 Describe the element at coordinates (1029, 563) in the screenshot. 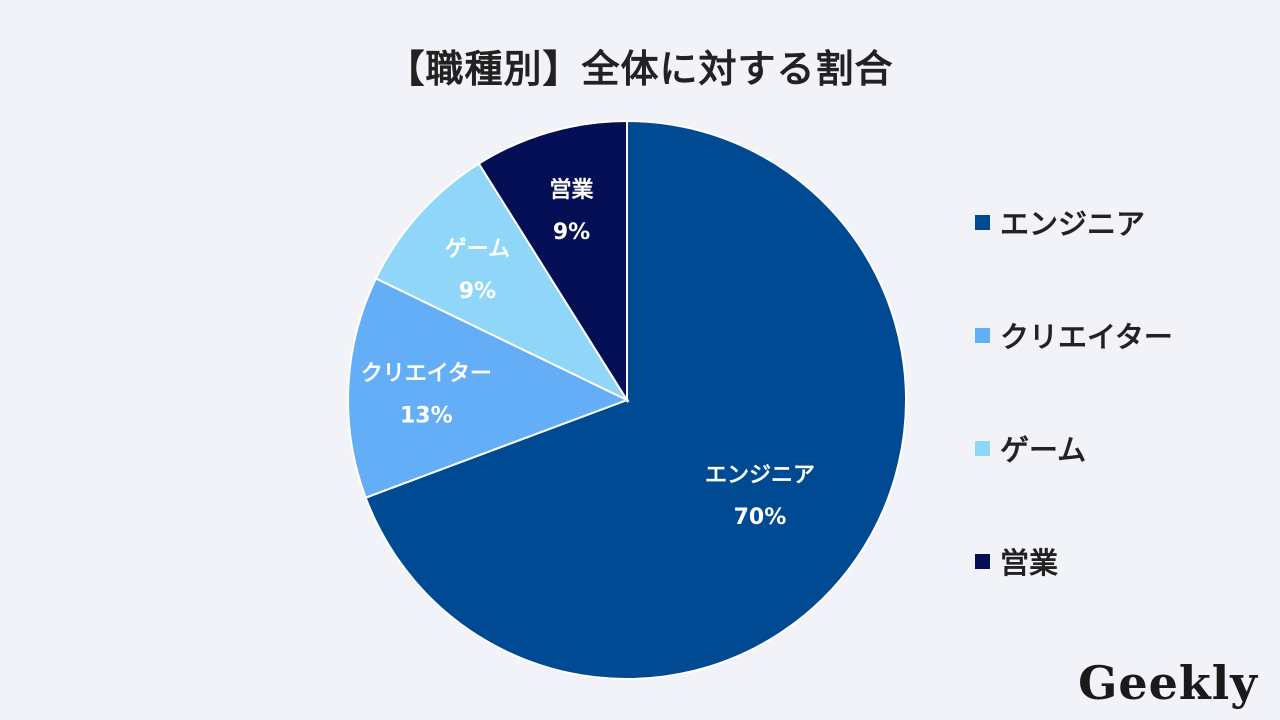

I see `legend-label-sales: 営業` at that location.